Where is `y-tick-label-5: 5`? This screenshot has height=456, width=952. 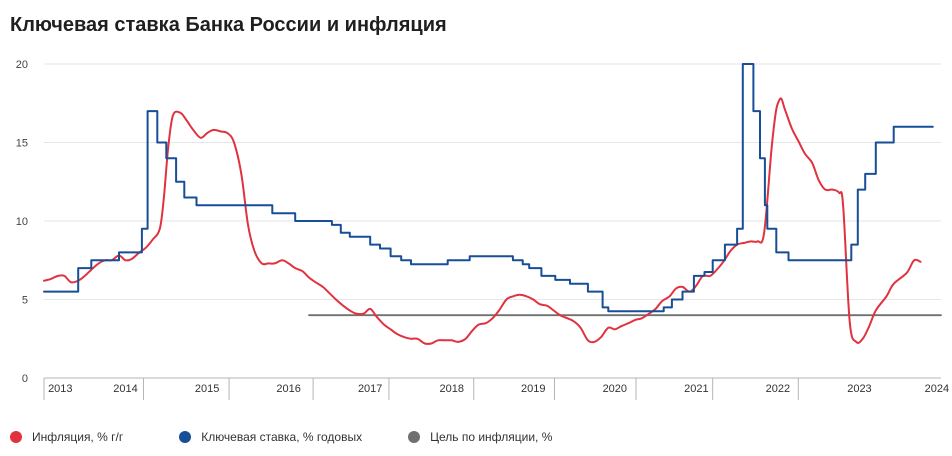
y-tick-label-5: 5 is located at coordinates (25, 301).